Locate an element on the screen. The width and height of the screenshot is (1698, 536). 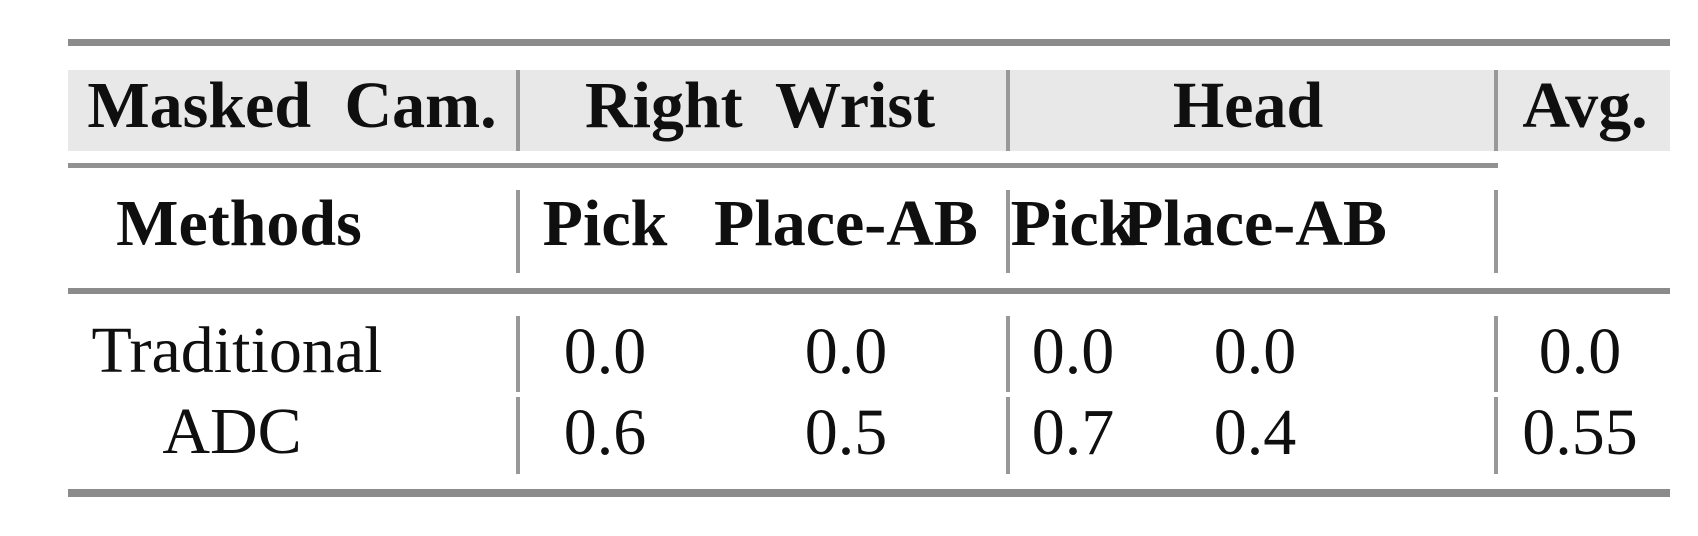
cell-value: 0.7 is located at coordinates (1073, 432).